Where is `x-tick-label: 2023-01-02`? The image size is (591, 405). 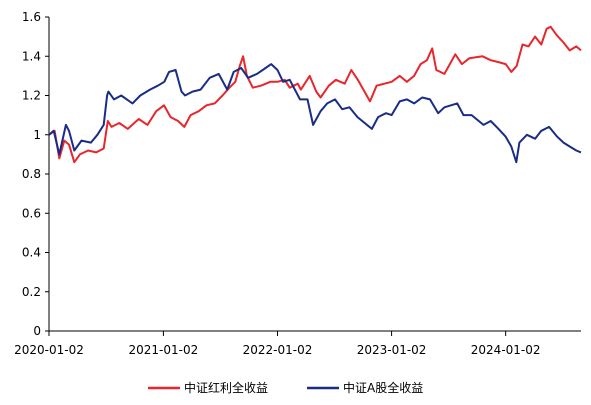 x-tick-label: 2023-01-02 is located at coordinates (392, 350).